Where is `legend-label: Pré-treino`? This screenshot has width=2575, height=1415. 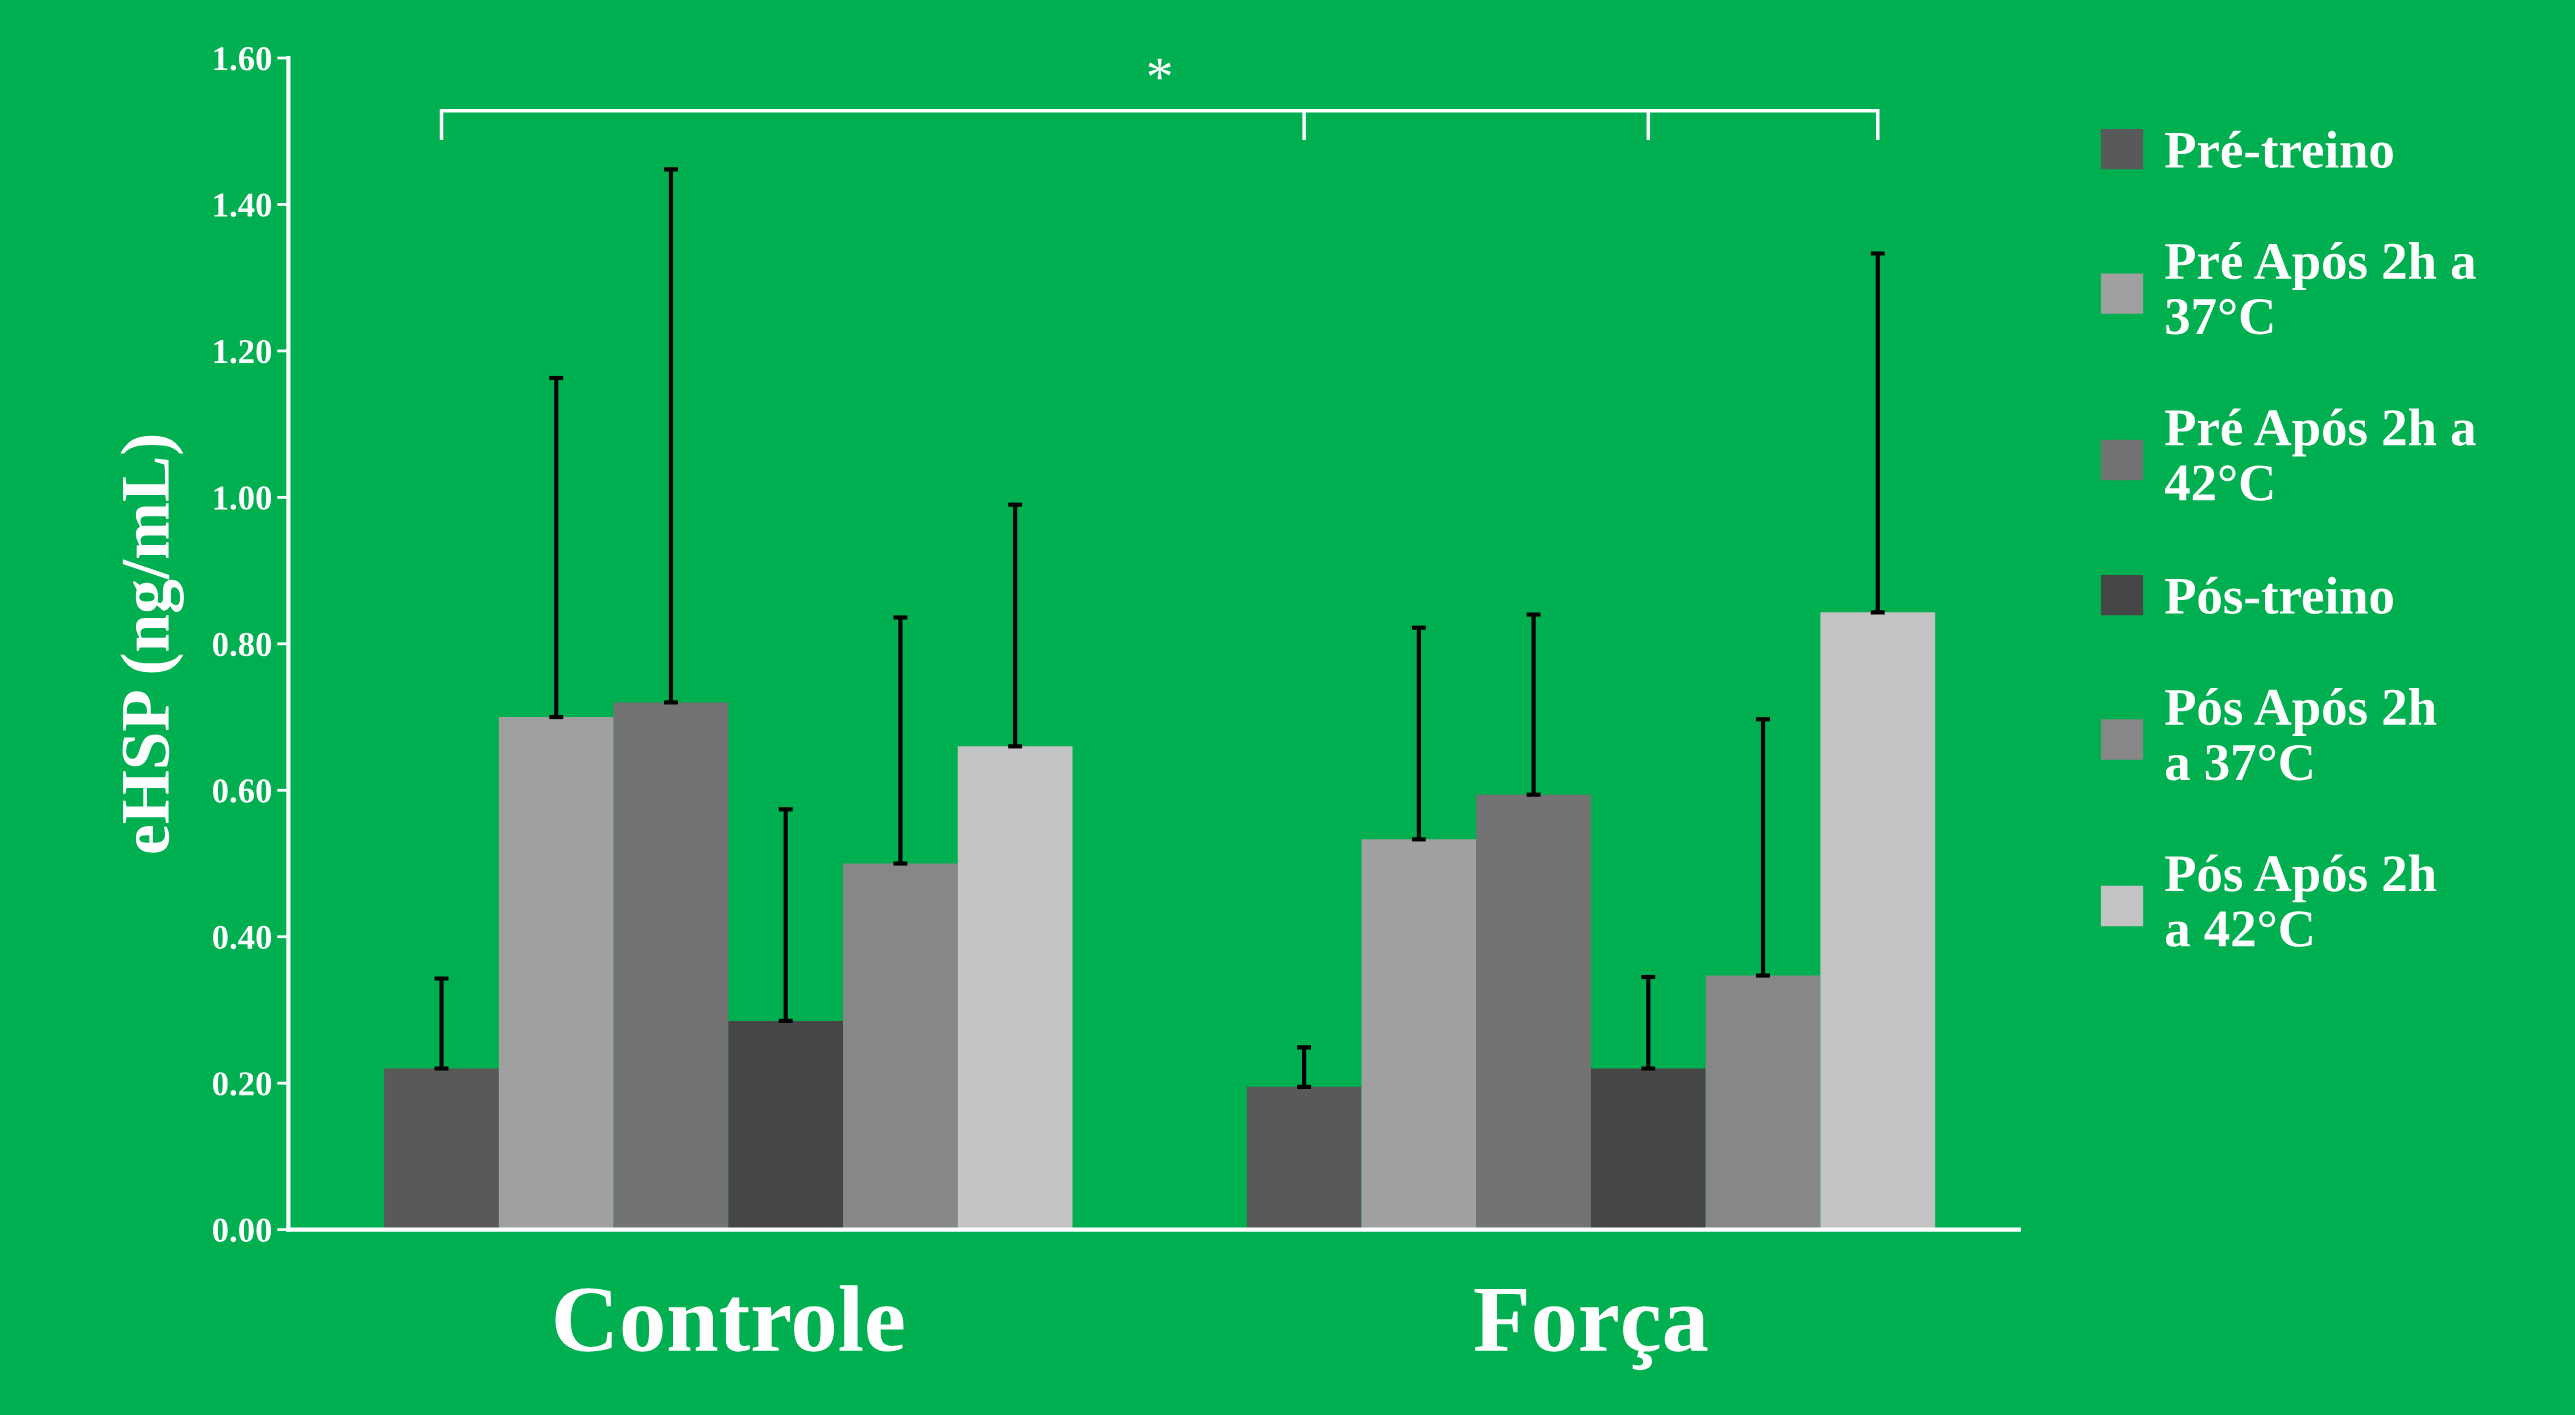 legend-label: Pré-treino is located at coordinates (2279, 149).